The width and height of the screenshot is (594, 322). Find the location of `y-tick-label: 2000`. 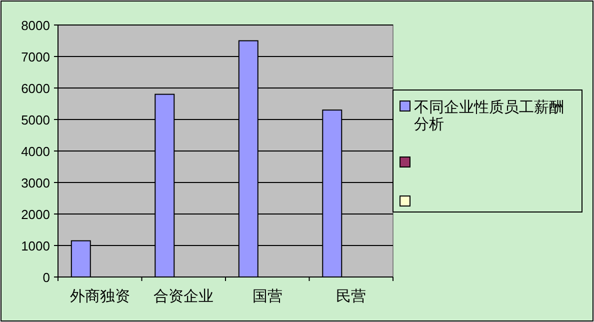

y-tick-label: 2000 is located at coordinates (35, 214).